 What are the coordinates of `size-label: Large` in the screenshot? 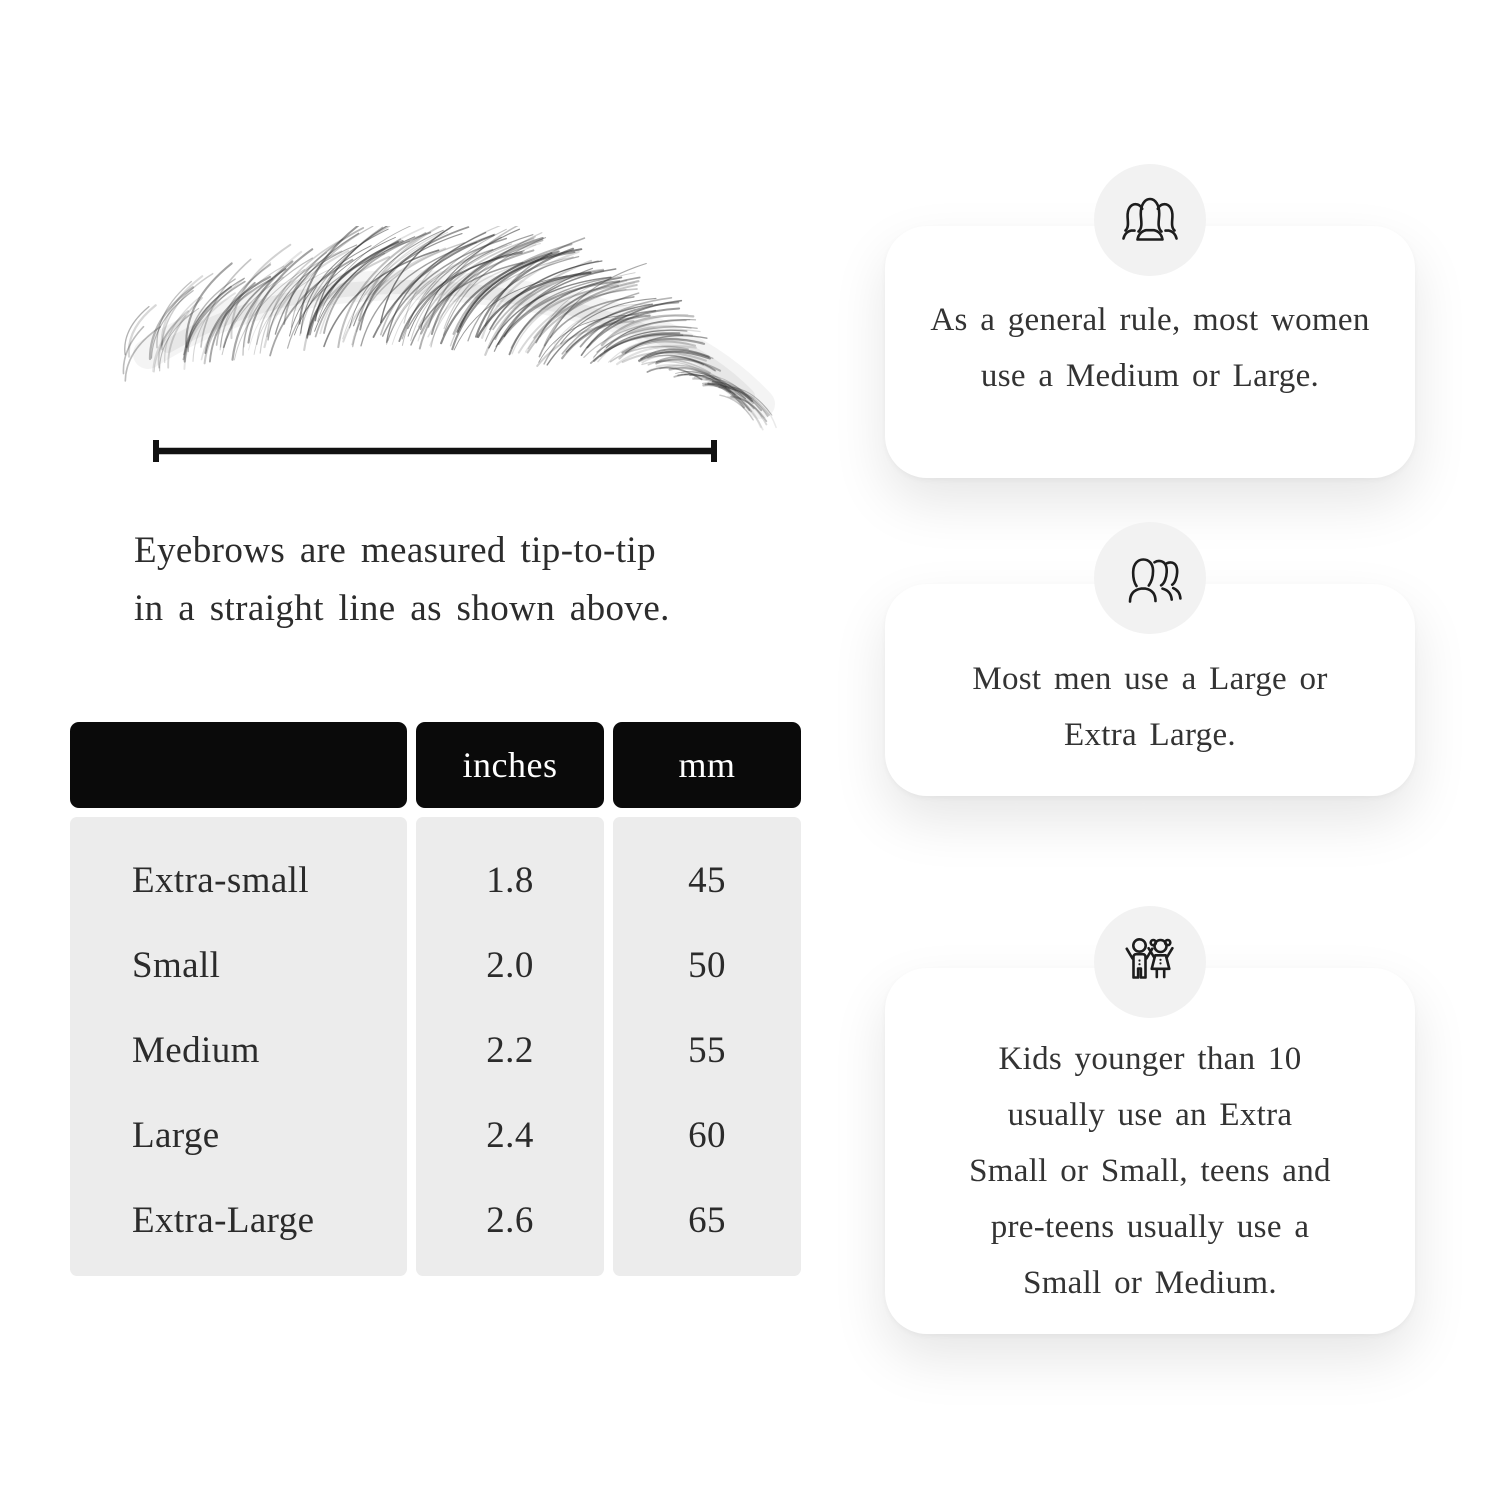 It's located at (176, 1135).